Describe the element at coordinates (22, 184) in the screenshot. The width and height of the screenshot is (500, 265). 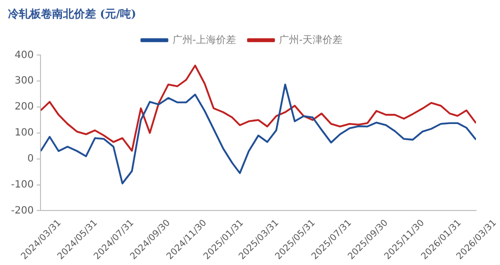
I see `y-tick-label: -100` at that location.